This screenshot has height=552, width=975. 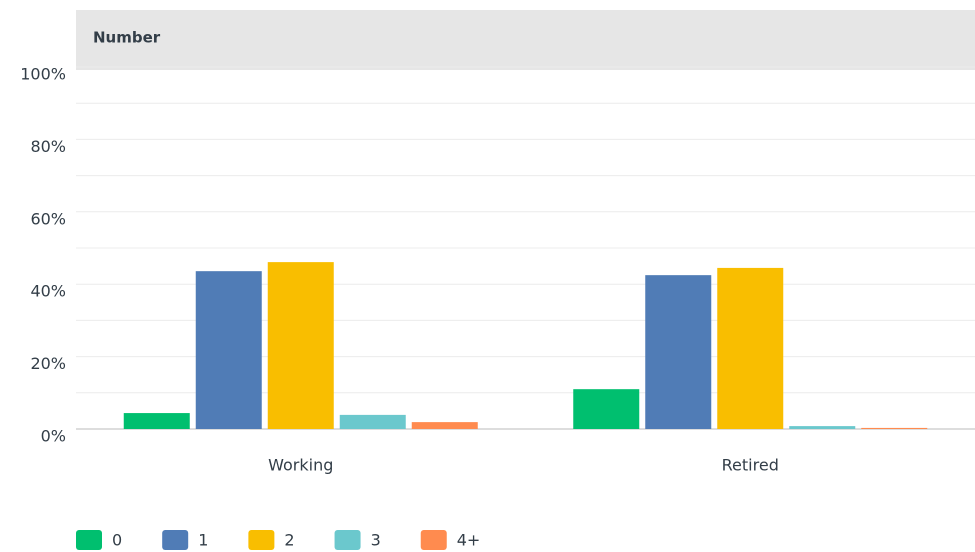 I want to click on x-tick-label: Retired, so click(x=750, y=465).